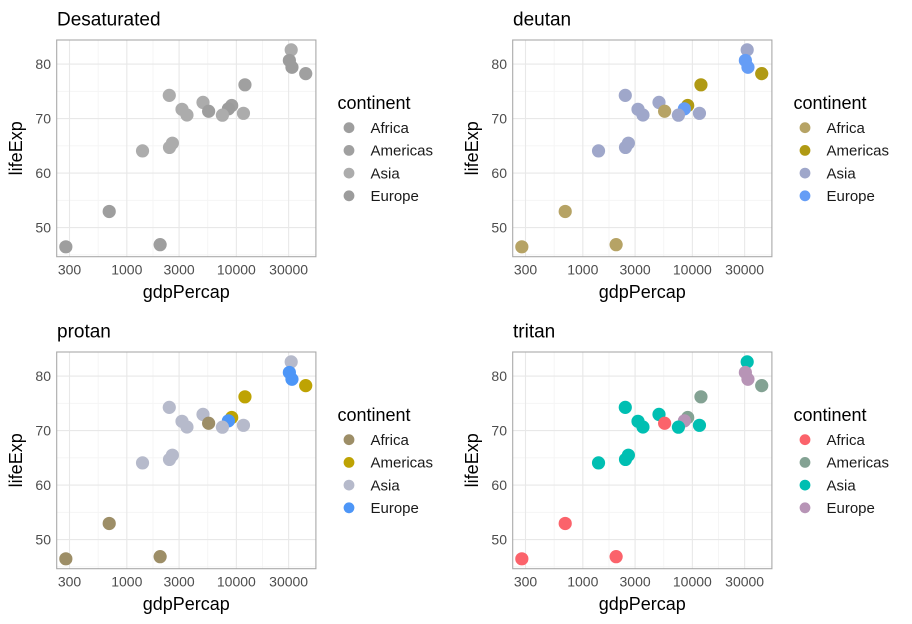  Describe the element at coordinates (109, 20) in the screenshot. I see `panel-title: Desaturated` at that location.